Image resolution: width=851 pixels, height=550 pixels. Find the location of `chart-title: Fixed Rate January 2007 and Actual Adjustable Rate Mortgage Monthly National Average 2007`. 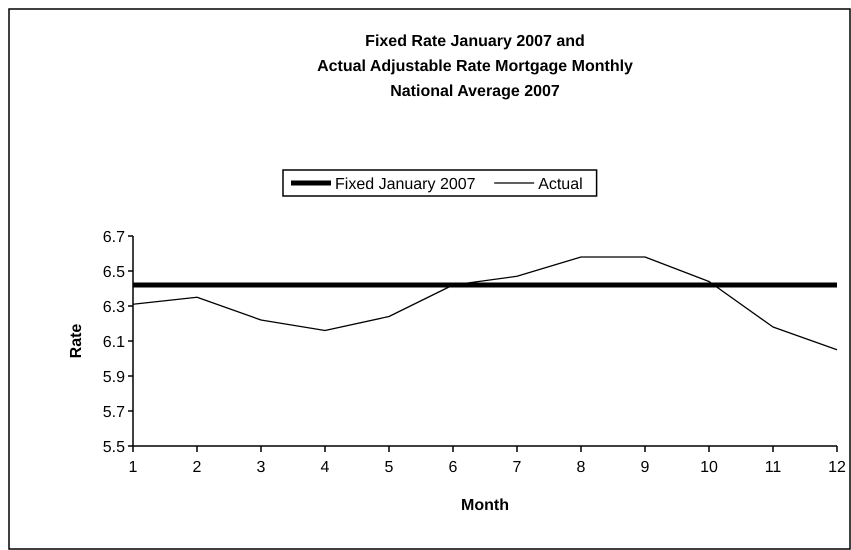

chart-title: Fixed Rate January 2007 and Actual Adjustable Rate Mortgage Monthly National Average 2007 is located at coordinates (475, 66).